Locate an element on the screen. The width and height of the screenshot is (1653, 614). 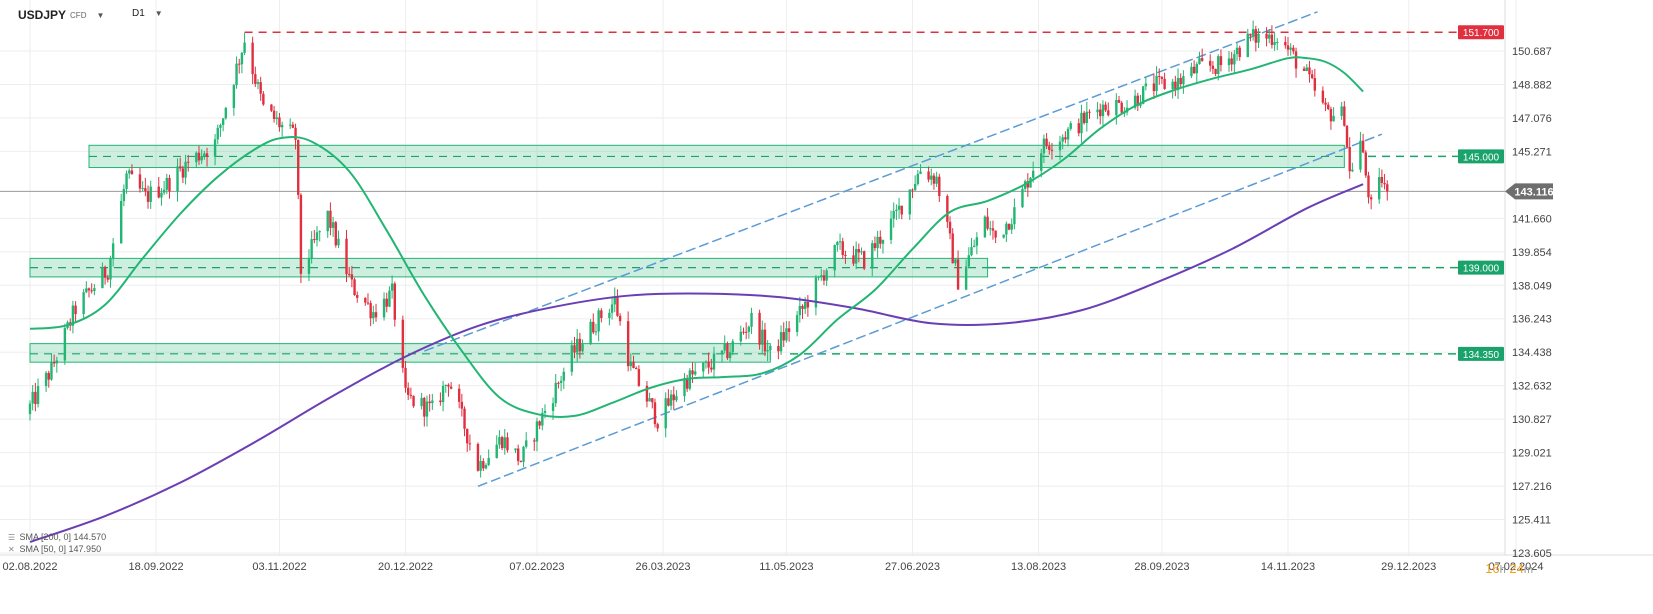
y-tick-label: 139.854 is located at coordinates (1532, 253).